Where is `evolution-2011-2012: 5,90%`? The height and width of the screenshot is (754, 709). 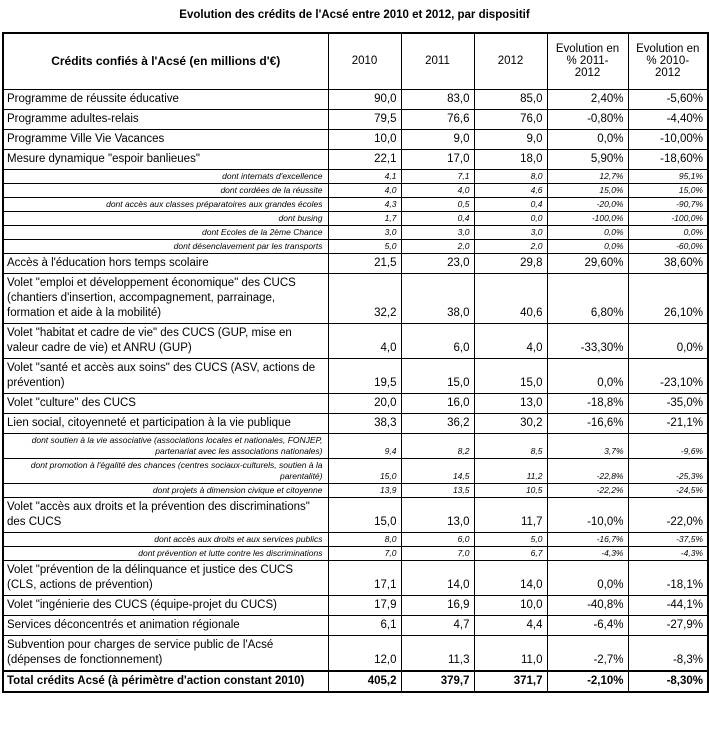
evolution-2011-2012: 5,90% is located at coordinates (587, 159).